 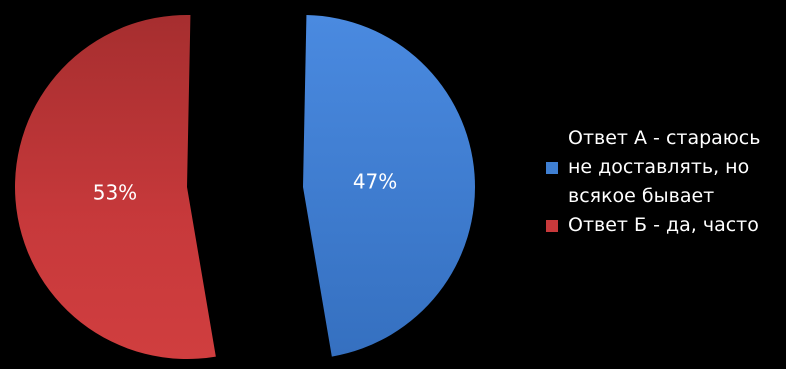 I want to click on pie-label-answer-a: 47%, so click(x=375, y=182).